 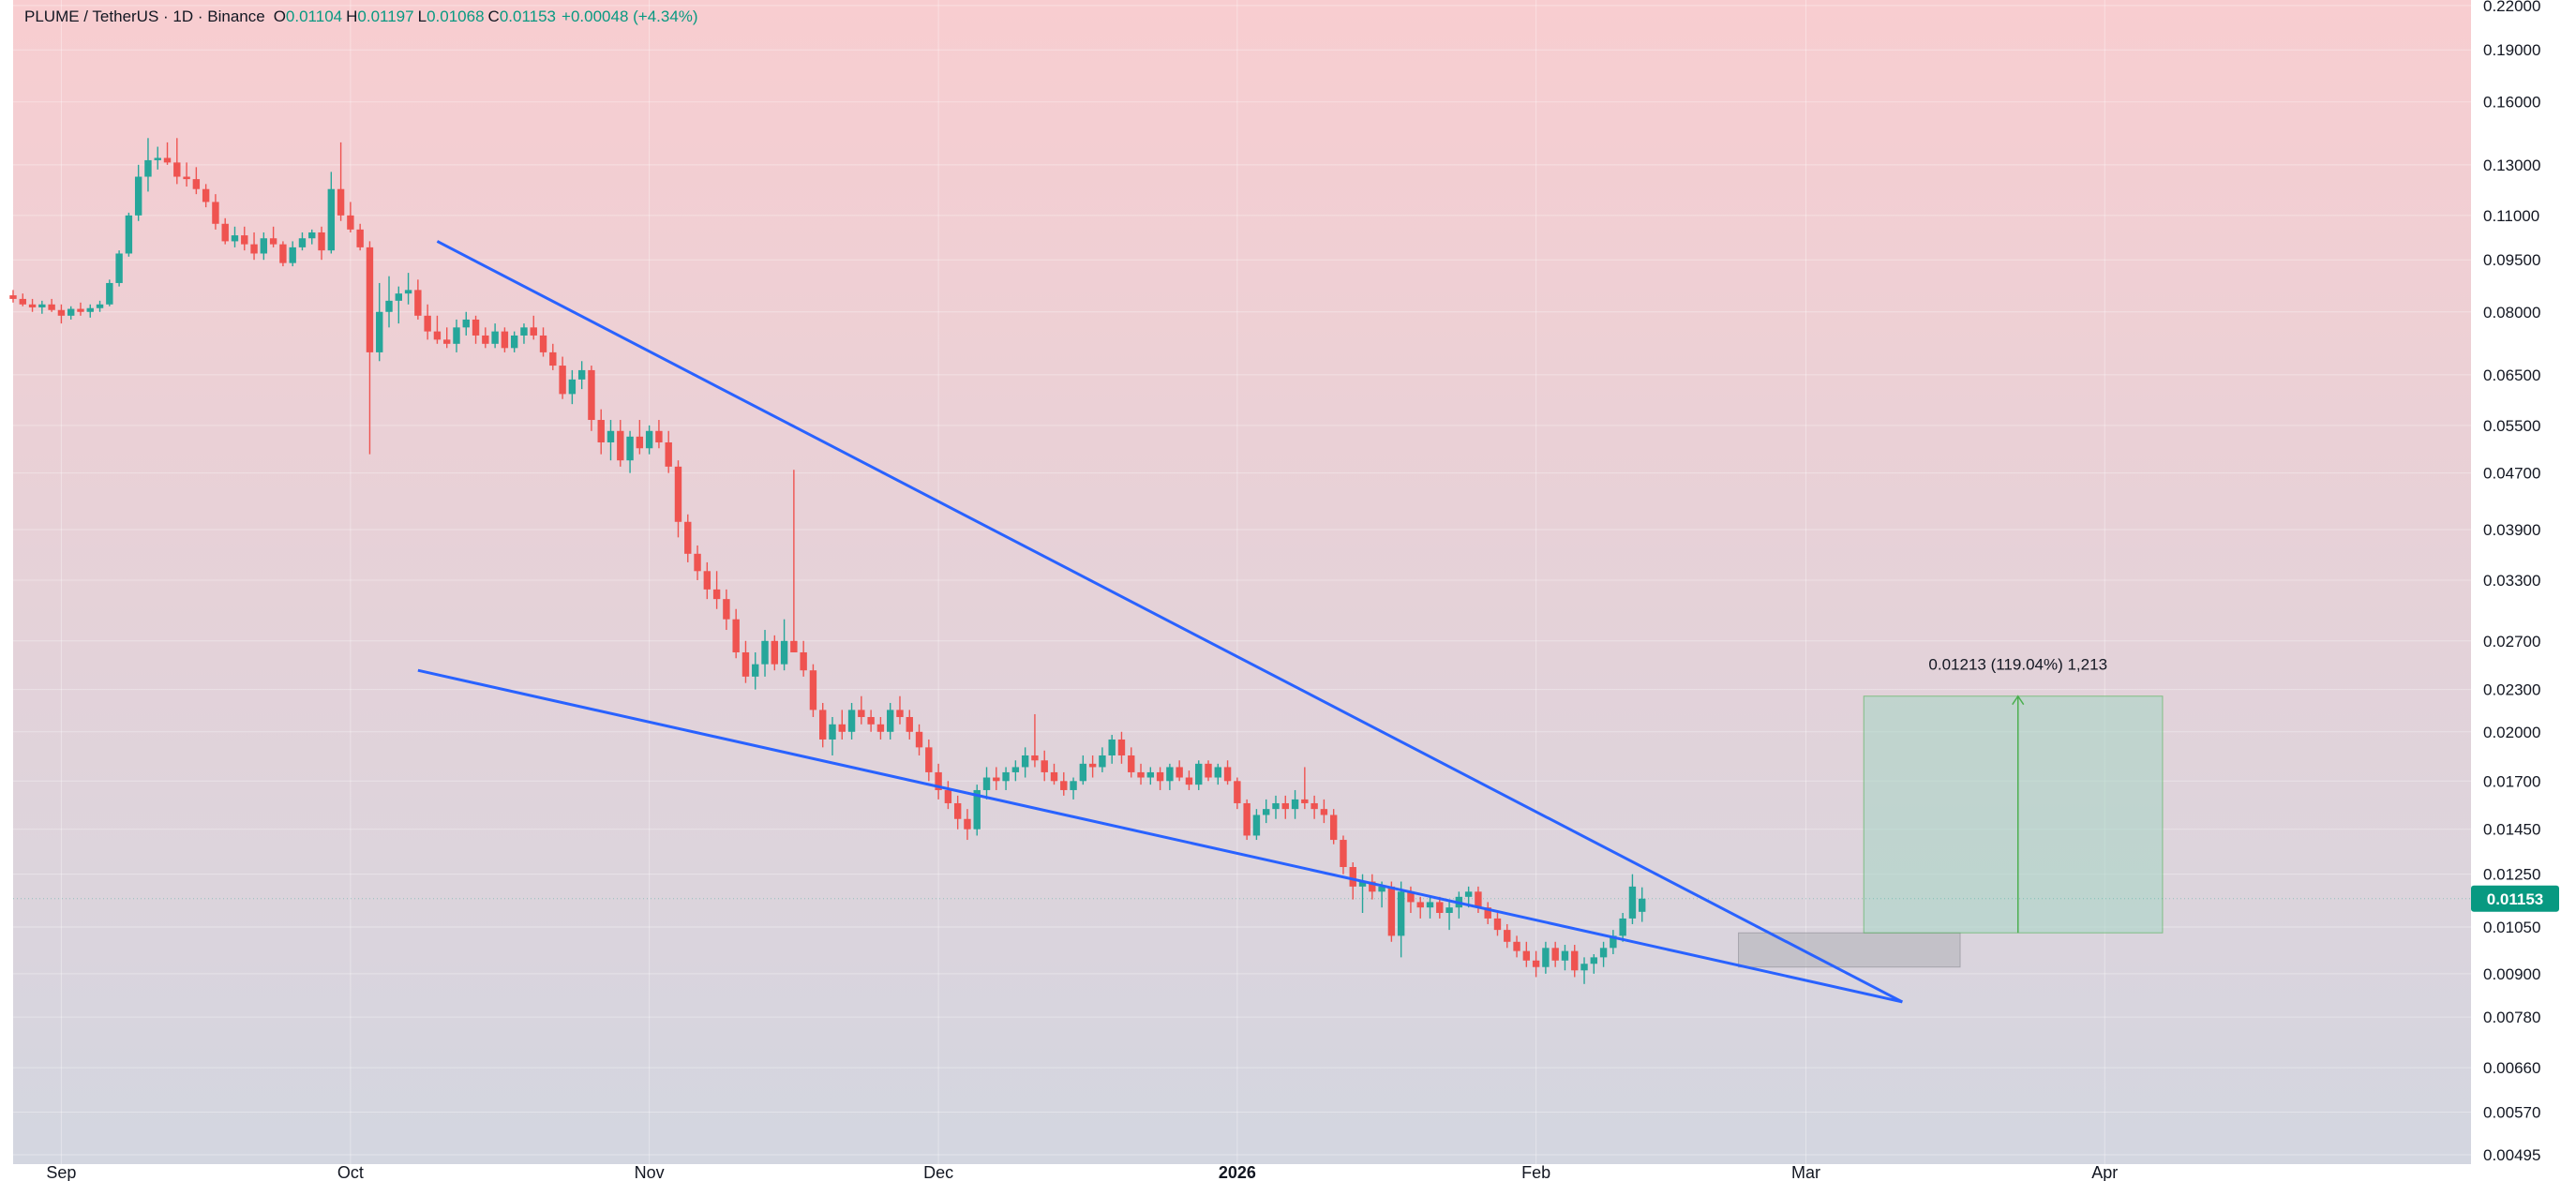 What do you see at coordinates (2515, 898) in the screenshot?
I see `price-badge-box` at bounding box center [2515, 898].